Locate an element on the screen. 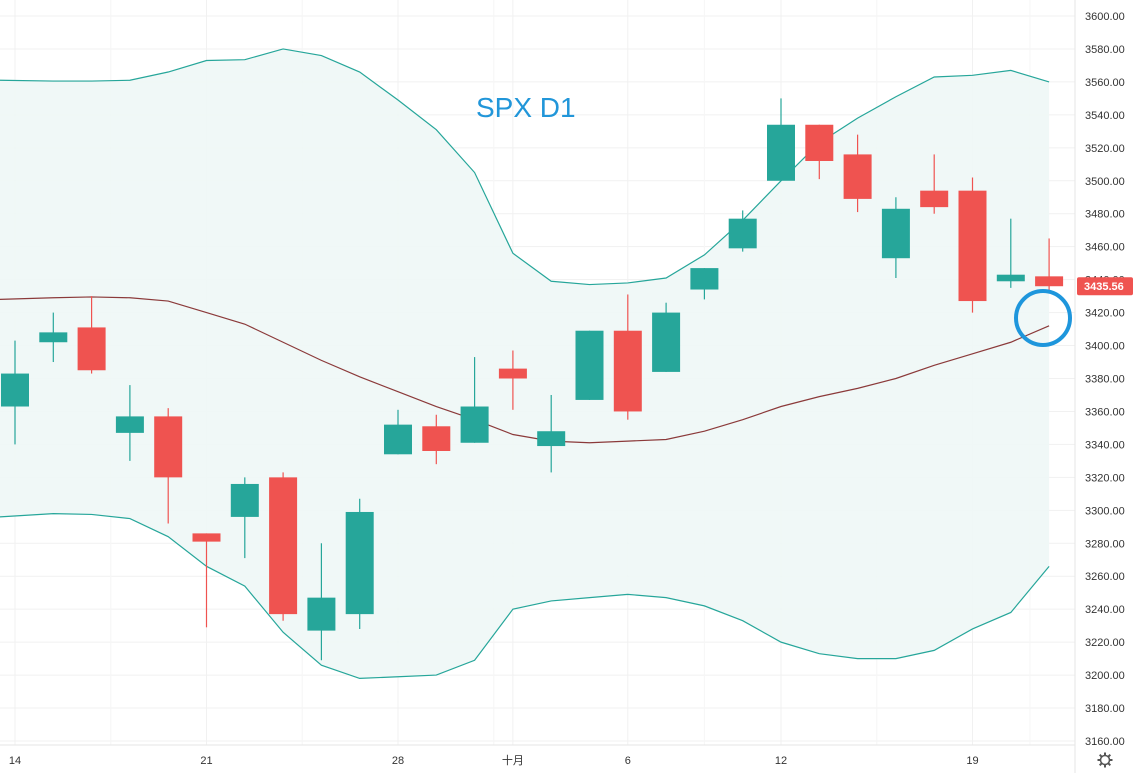  x-tick-label: 十月 is located at coordinates (513, 760).